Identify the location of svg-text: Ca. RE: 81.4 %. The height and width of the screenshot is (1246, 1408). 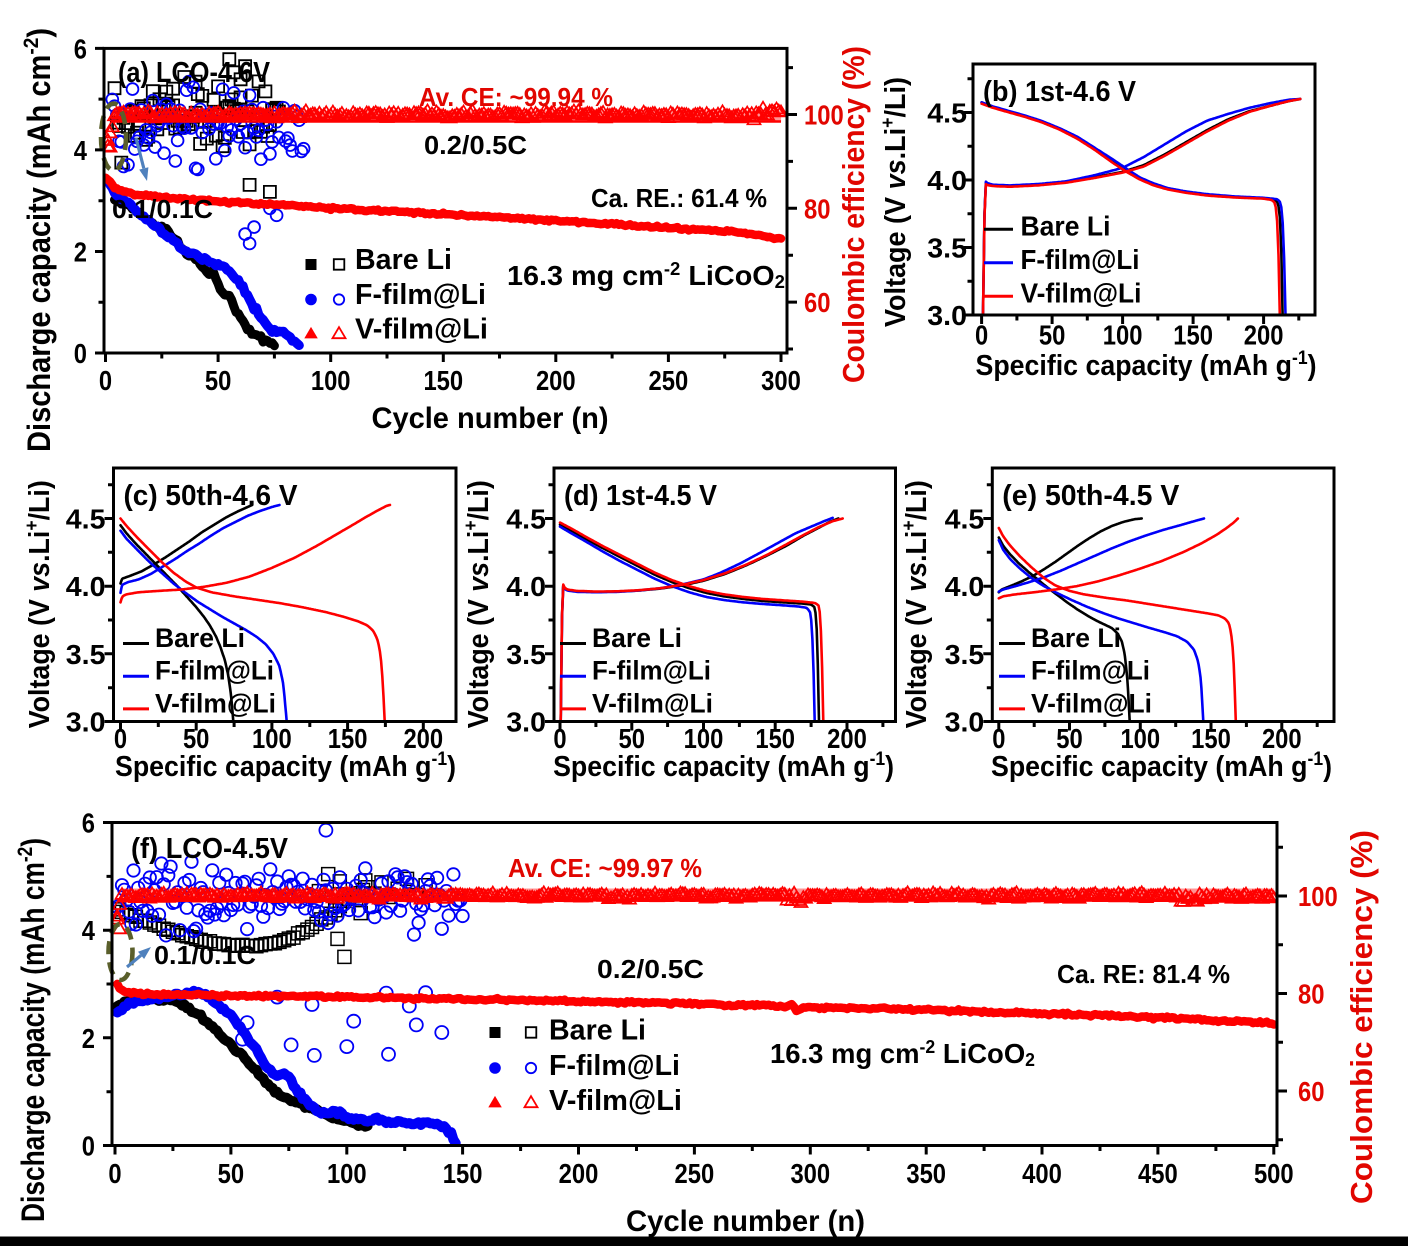
(1143, 974).